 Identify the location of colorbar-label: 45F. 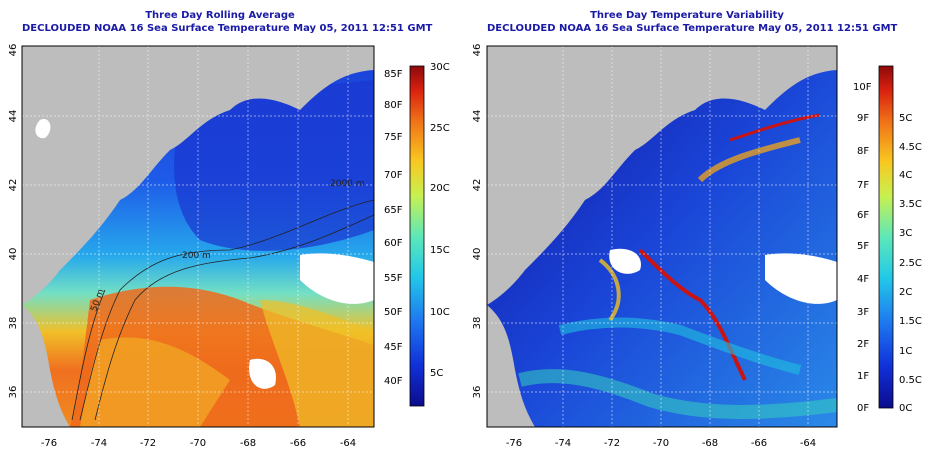
(393, 347).